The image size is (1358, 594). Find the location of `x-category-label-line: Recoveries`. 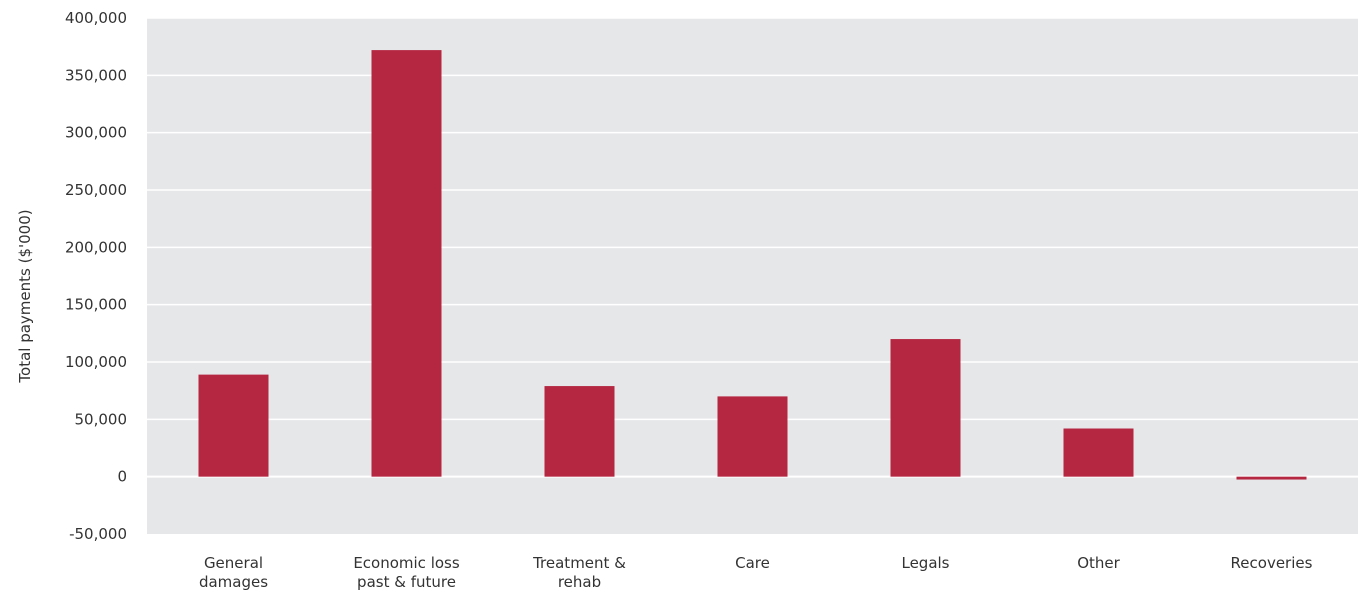

x-category-label-line: Recoveries is located at coordinates (1272, 563).